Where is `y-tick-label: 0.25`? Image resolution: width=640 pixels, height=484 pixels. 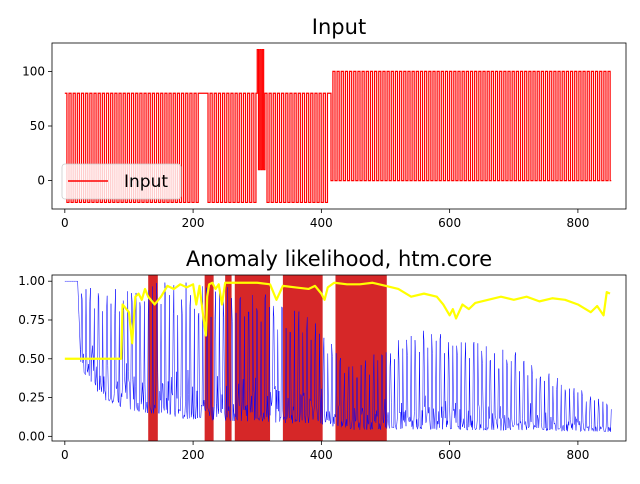
y-tick-label: 0.25 is located at coordinates (31, 398).